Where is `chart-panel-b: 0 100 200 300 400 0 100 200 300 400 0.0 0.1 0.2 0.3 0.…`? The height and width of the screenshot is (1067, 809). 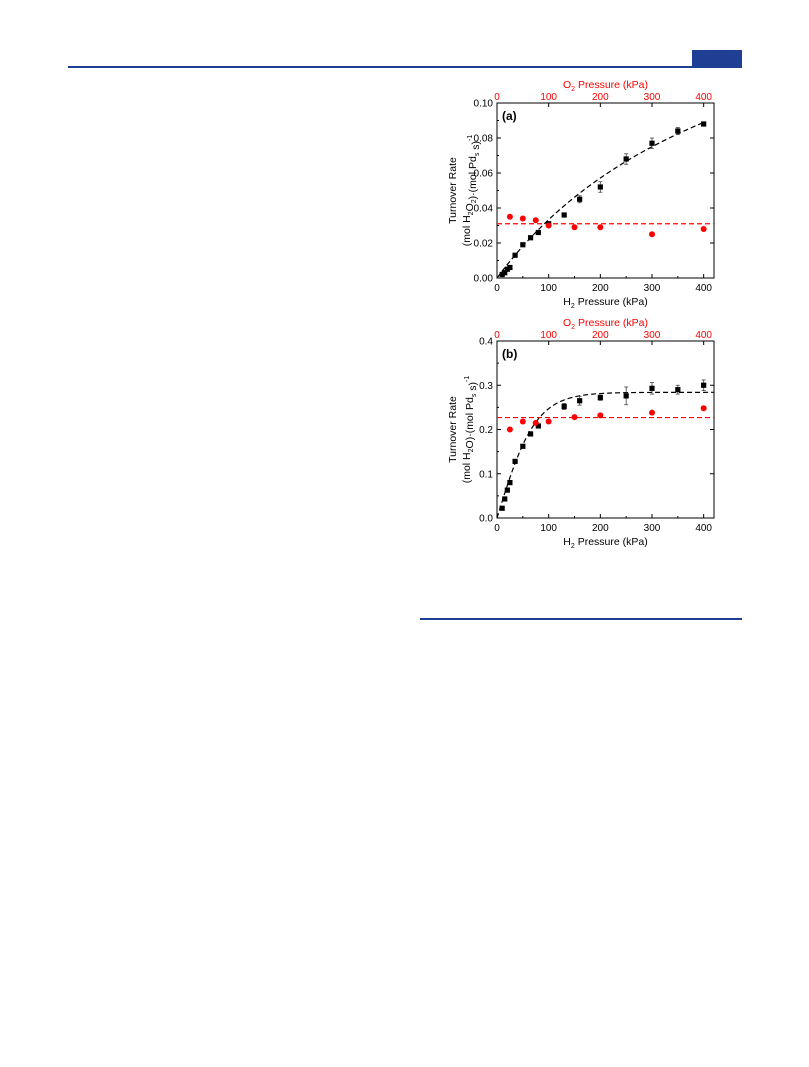
chart-panel-b: 0 100 200 300 400 0 100 200 300 400 0.0 0.1 0.2 0.3 0.… is located at coordinates (581, 433).